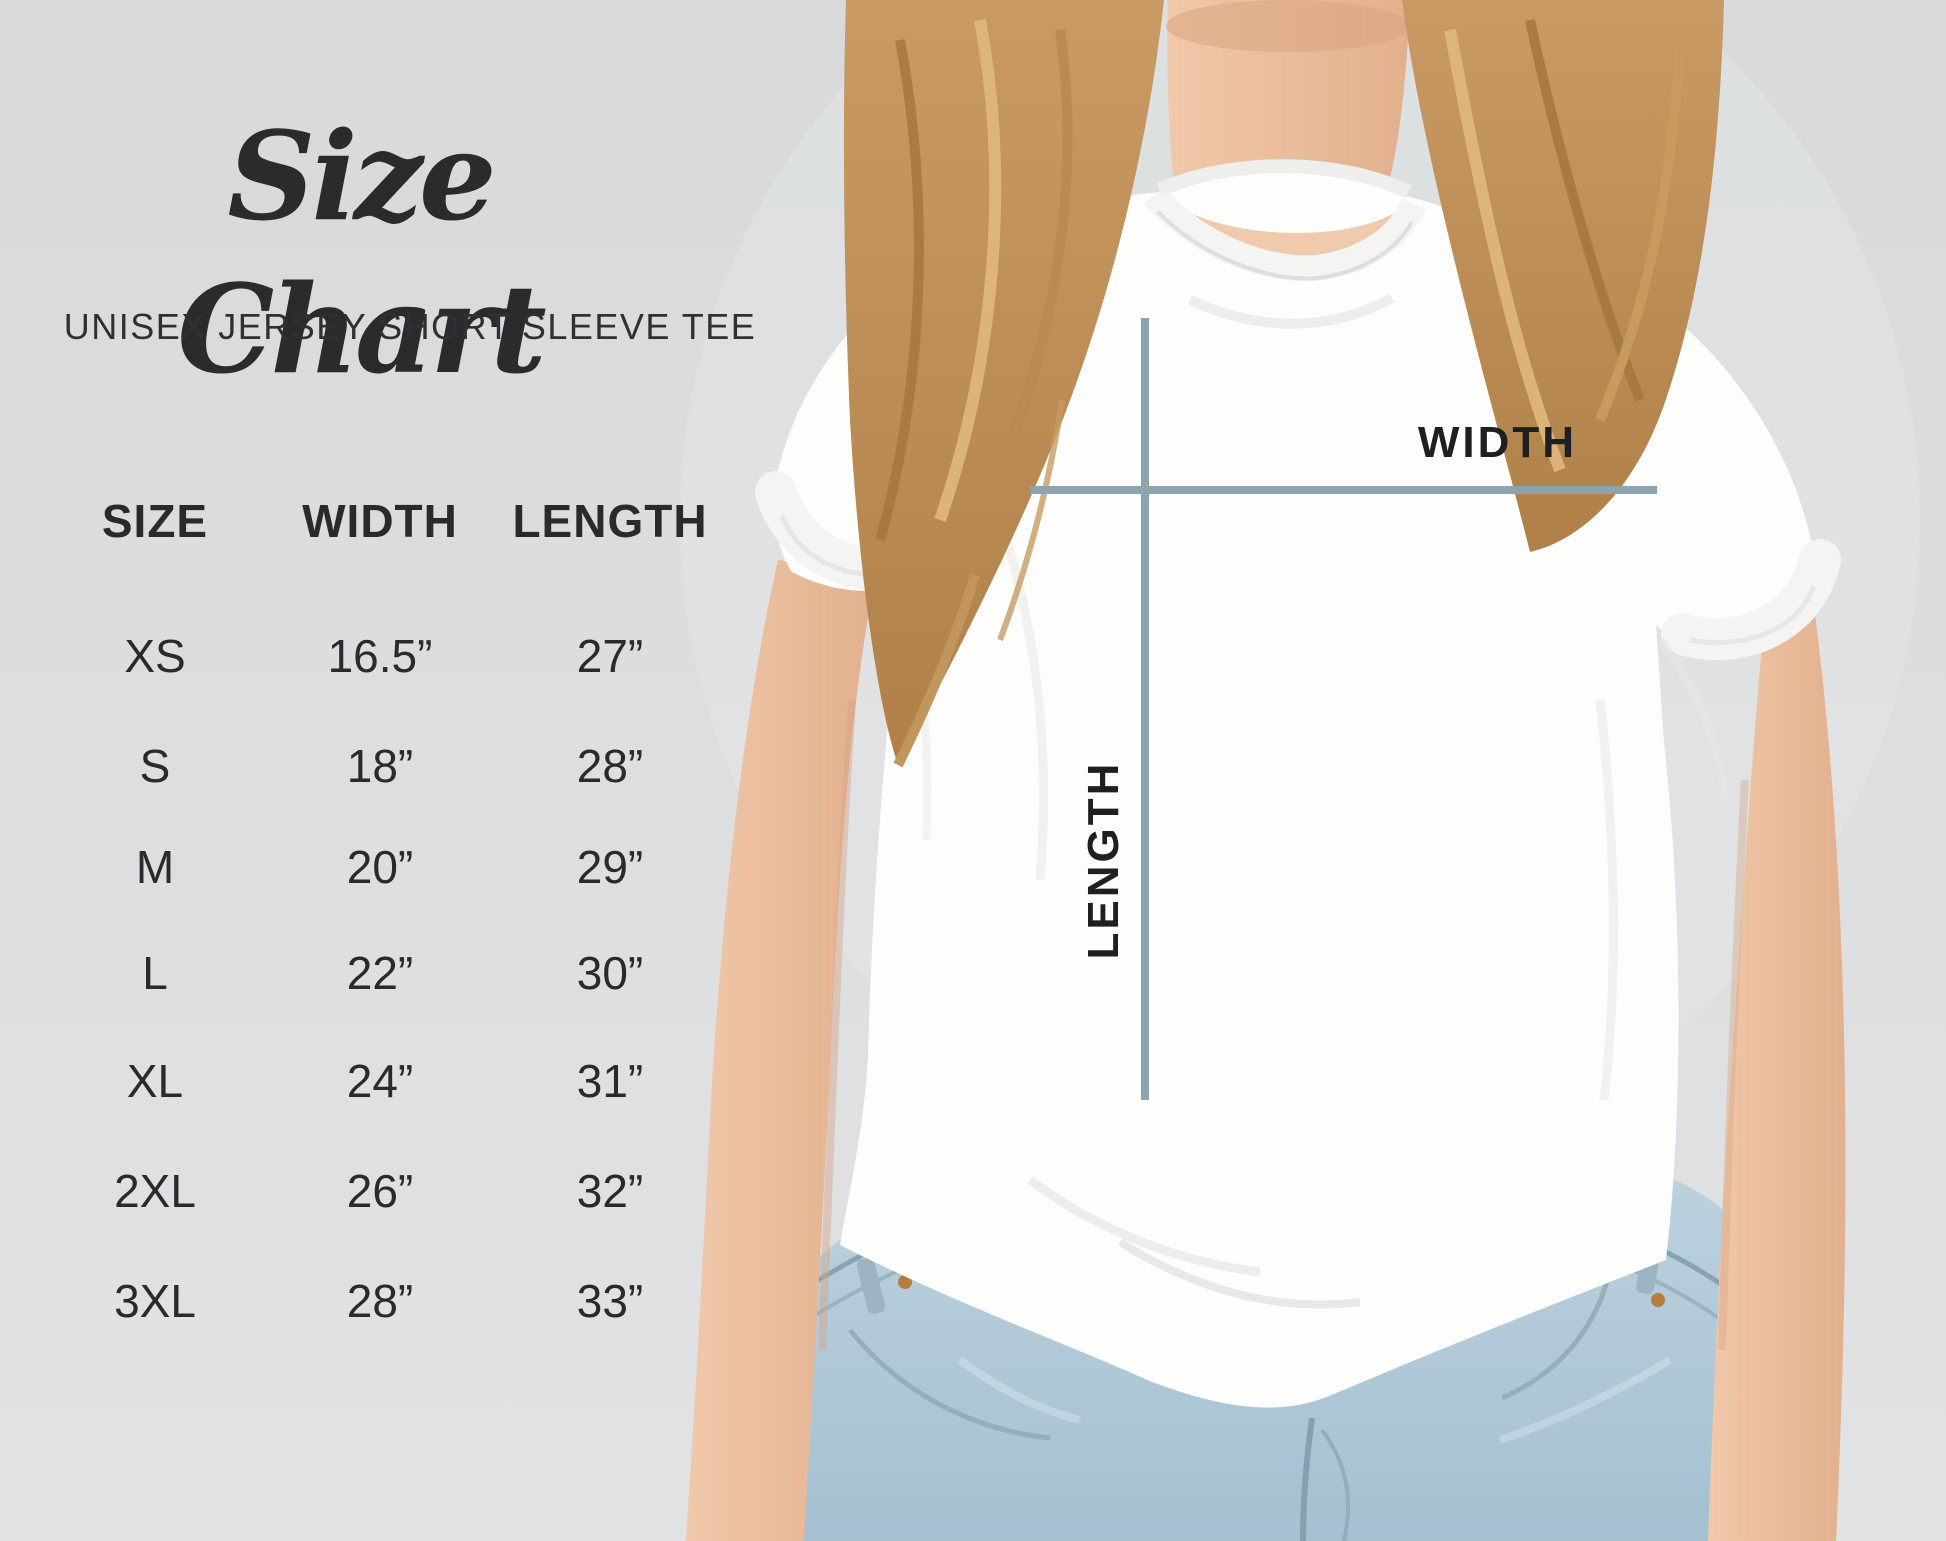 This screenshot has width=1946, height=1541. What do you see at coordinates (380, 521) in the screenshot?
I see `column-header-width: WIDTH` at bounding box center [380, 521].